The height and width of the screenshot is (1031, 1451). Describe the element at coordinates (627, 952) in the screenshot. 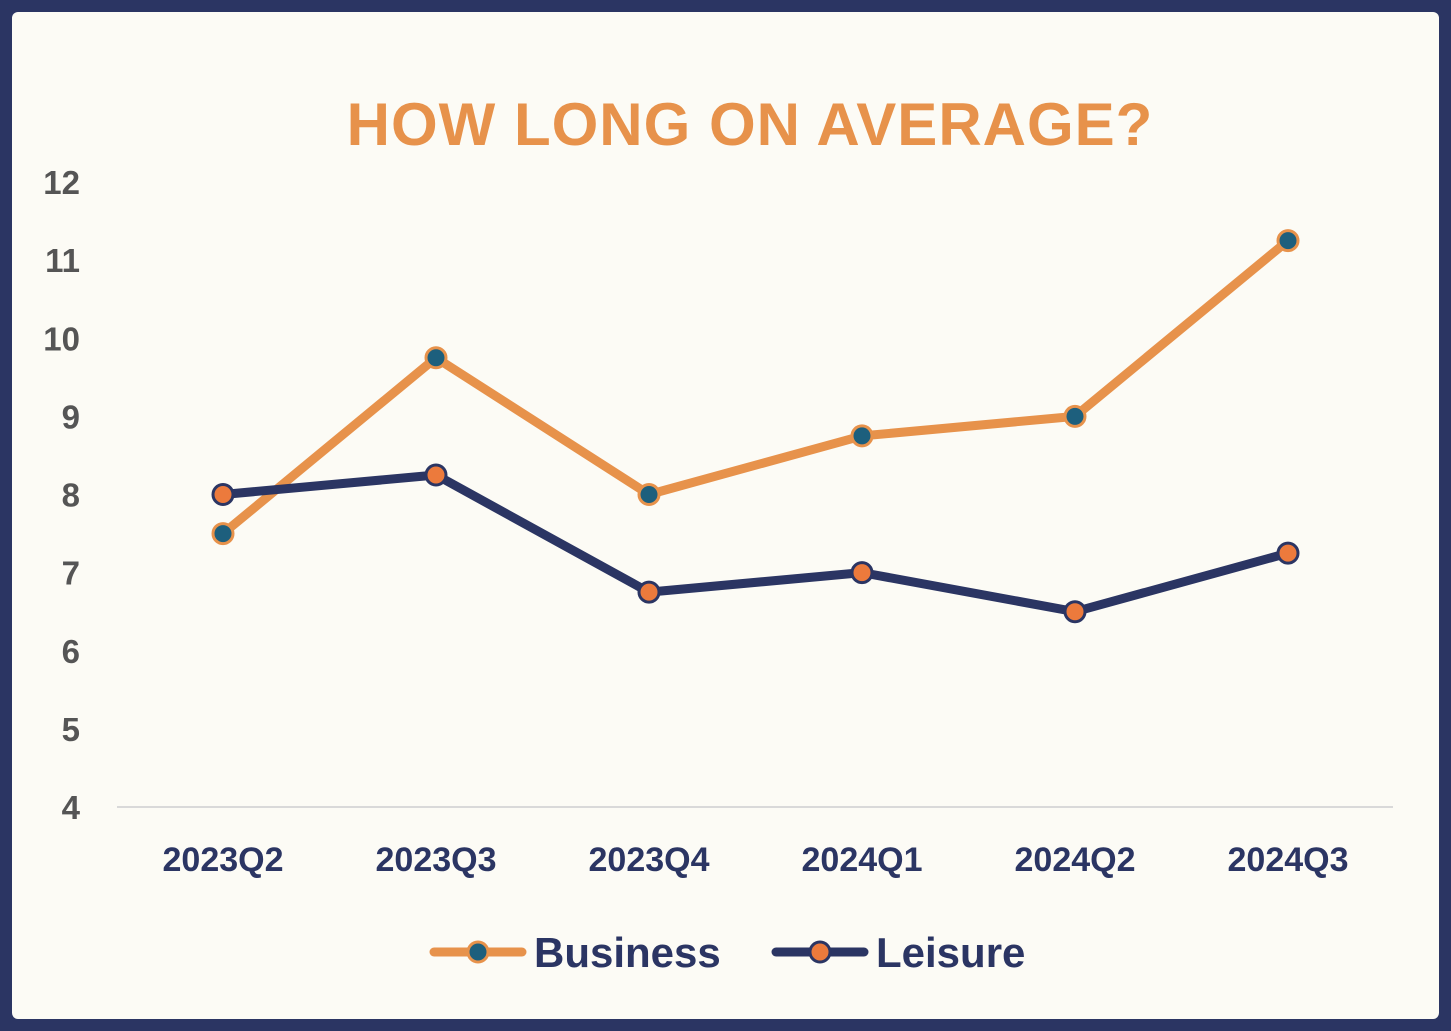

I see `legend-label-business: Business` at that location.